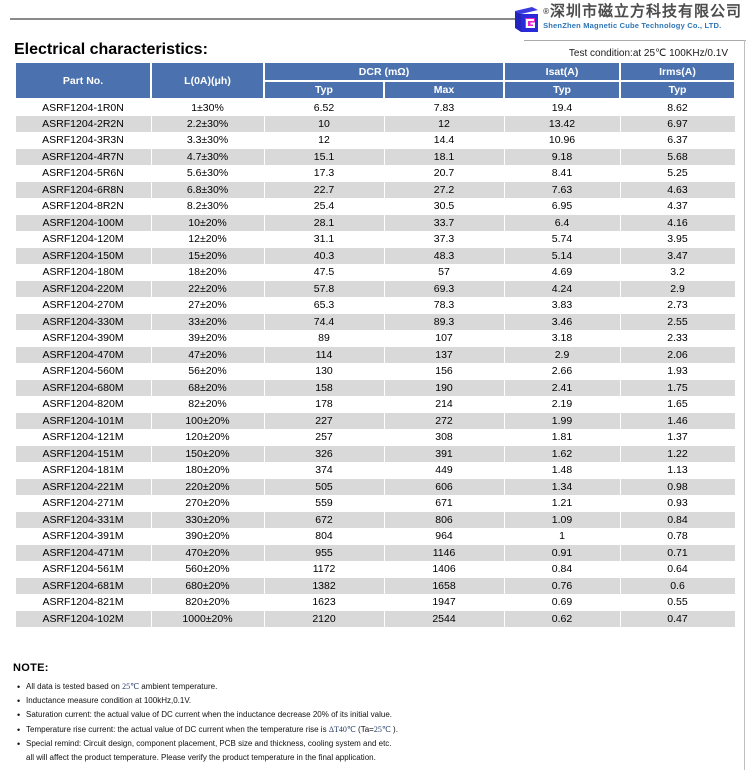 The height and width of the screenshot is (770, 746). Describe the element at coordinates (207, 421) in the screenshot. I see `cell: 100±20%` at that location.